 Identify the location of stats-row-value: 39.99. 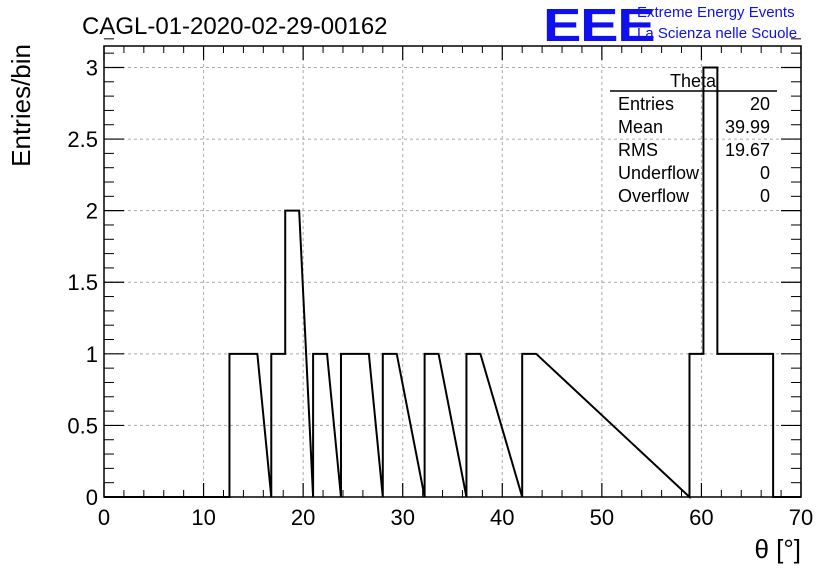
(747, 127).